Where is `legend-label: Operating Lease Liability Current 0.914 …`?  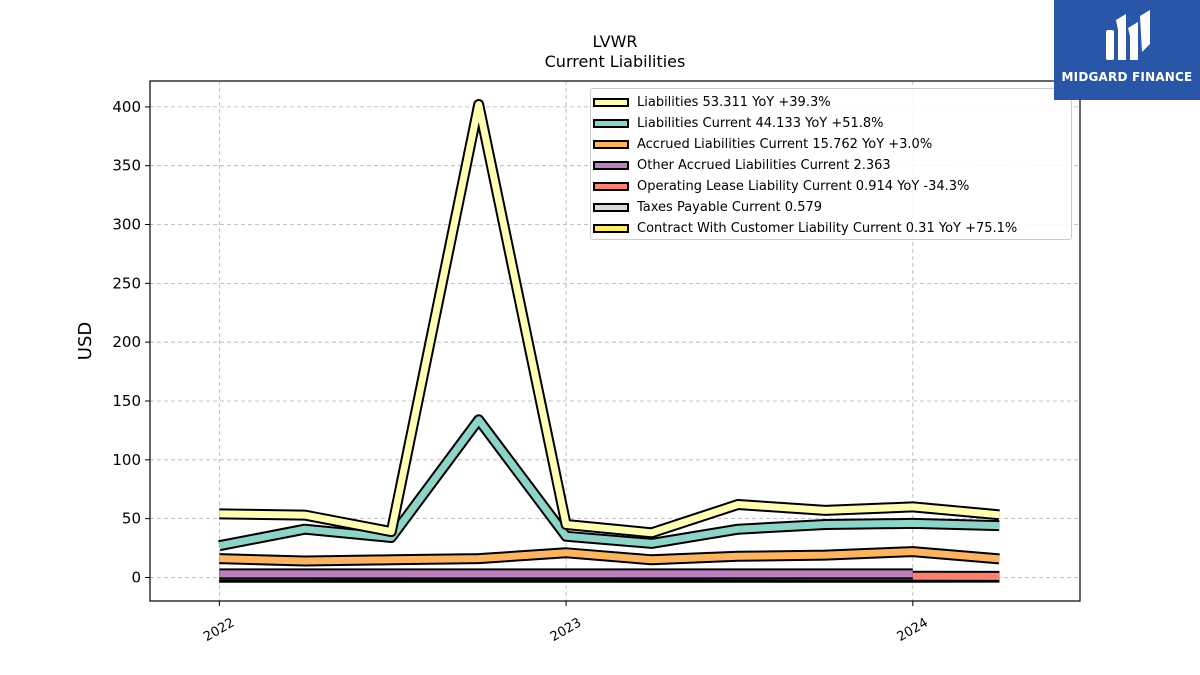
legend-label: Operating Lease Liability Current 0.914 … is located at coordinates (803, 186).